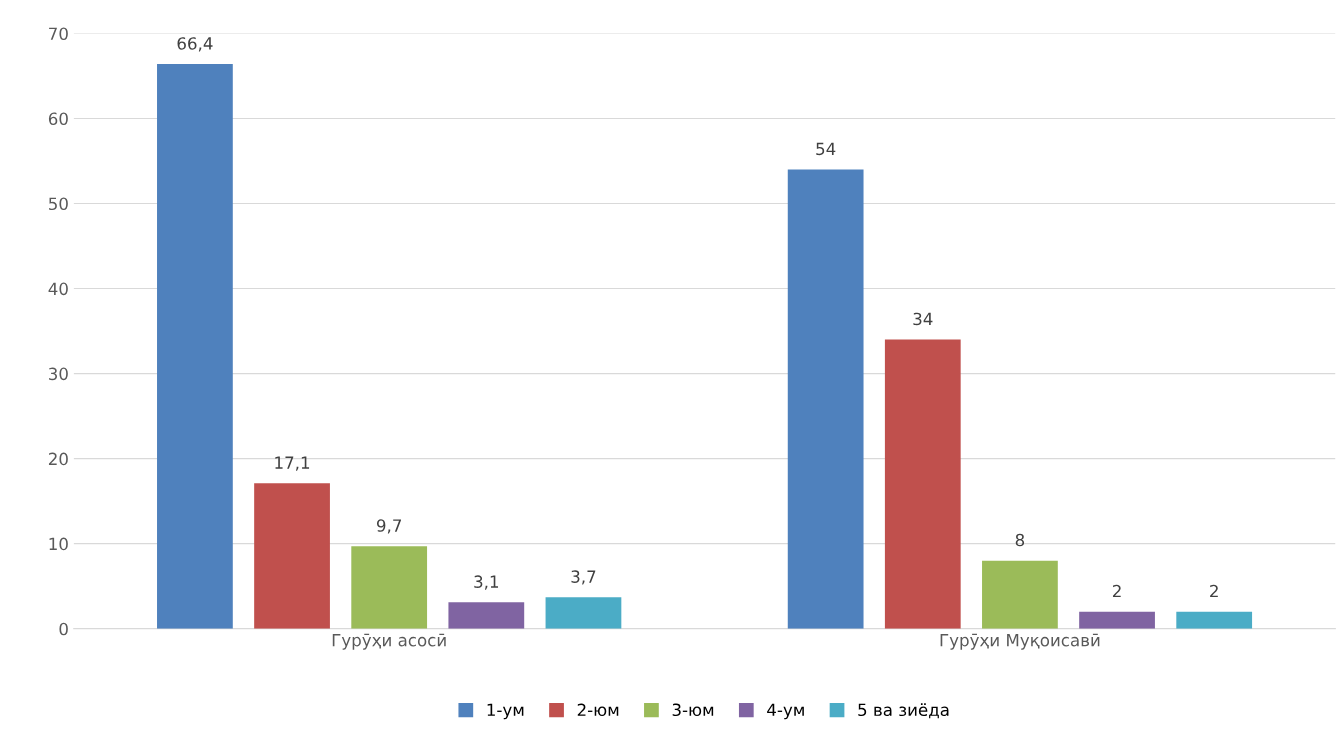 The width and height of the screenshot is (1342, 744). What do you see at coordinates (1020, 641) in the screenshot?
I see `x-tick-label: Гурӯҳи Муқоисавӣ` at bounding box center [1020, 641].